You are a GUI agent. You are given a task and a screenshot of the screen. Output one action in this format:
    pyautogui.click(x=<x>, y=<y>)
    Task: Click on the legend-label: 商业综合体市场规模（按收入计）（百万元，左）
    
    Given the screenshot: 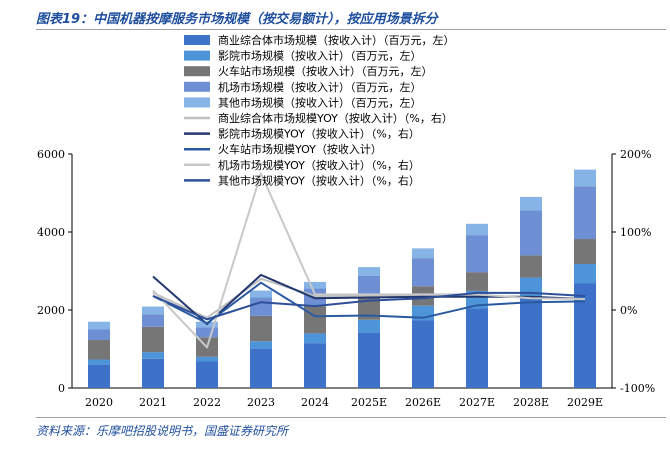 What is the action you would take?
    pyautogui.click(x=336, y=40)
    